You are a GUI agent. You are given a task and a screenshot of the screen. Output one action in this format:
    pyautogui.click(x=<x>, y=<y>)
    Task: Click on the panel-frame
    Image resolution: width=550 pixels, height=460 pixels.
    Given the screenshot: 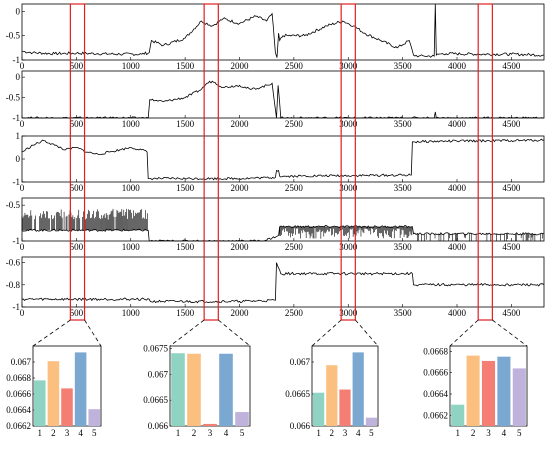 What is the action you would take?
    pyautogui.click(x=283, y=32)
    